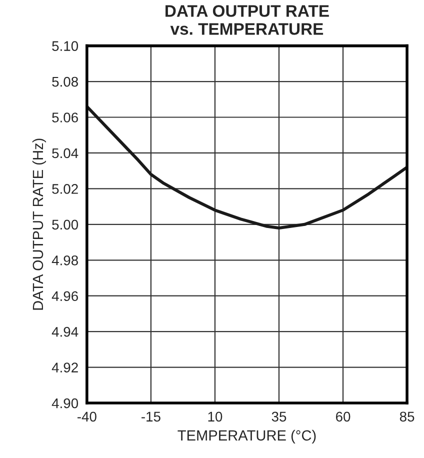 This screenshot has height=458, width=424. What do you see at coordinates (65, 81) in the screenshot?
I see `y-tick-label: 5.08` at bounding box center [65, 81].